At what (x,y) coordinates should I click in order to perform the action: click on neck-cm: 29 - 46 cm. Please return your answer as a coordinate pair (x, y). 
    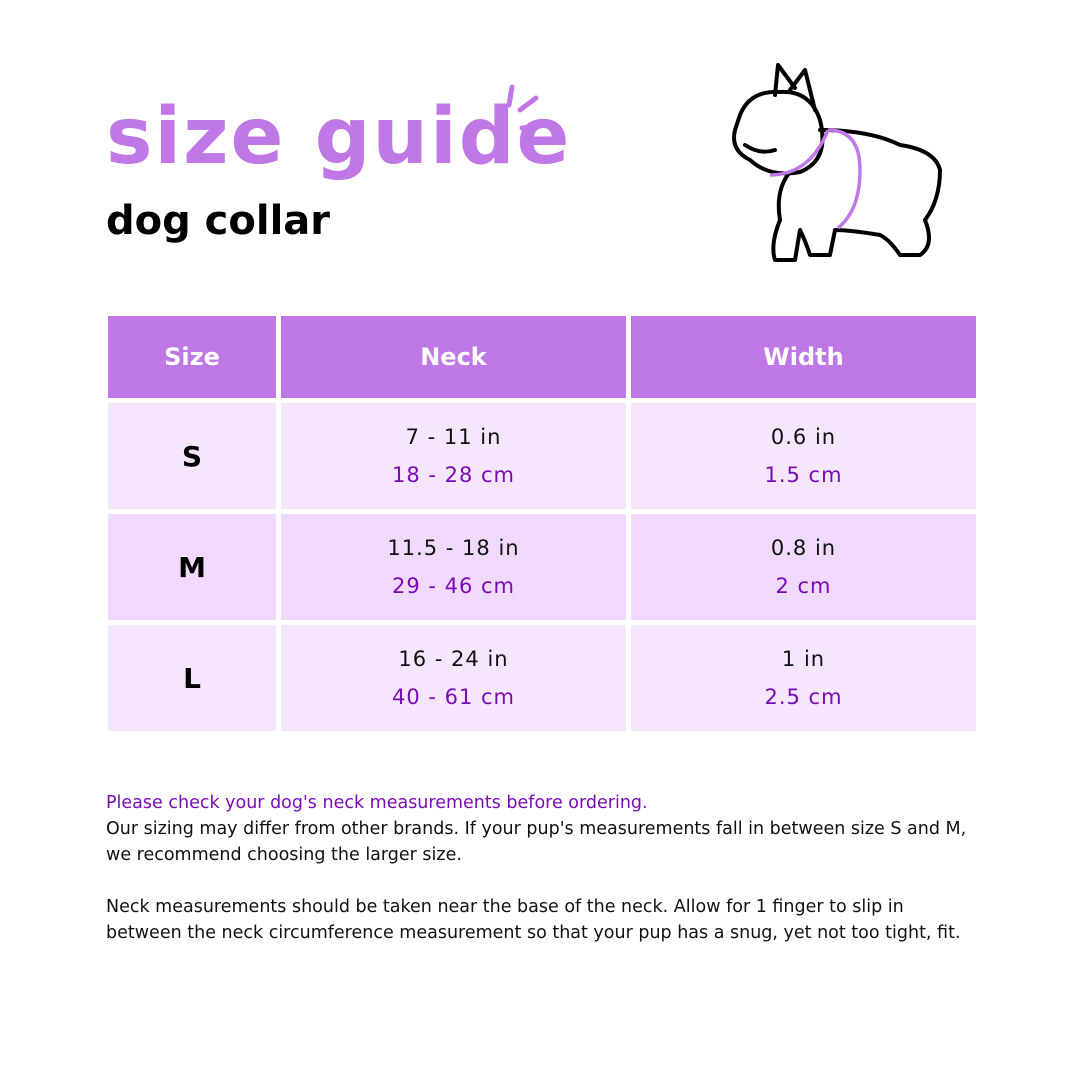
    Looking at the image, I should click on (453, 586).